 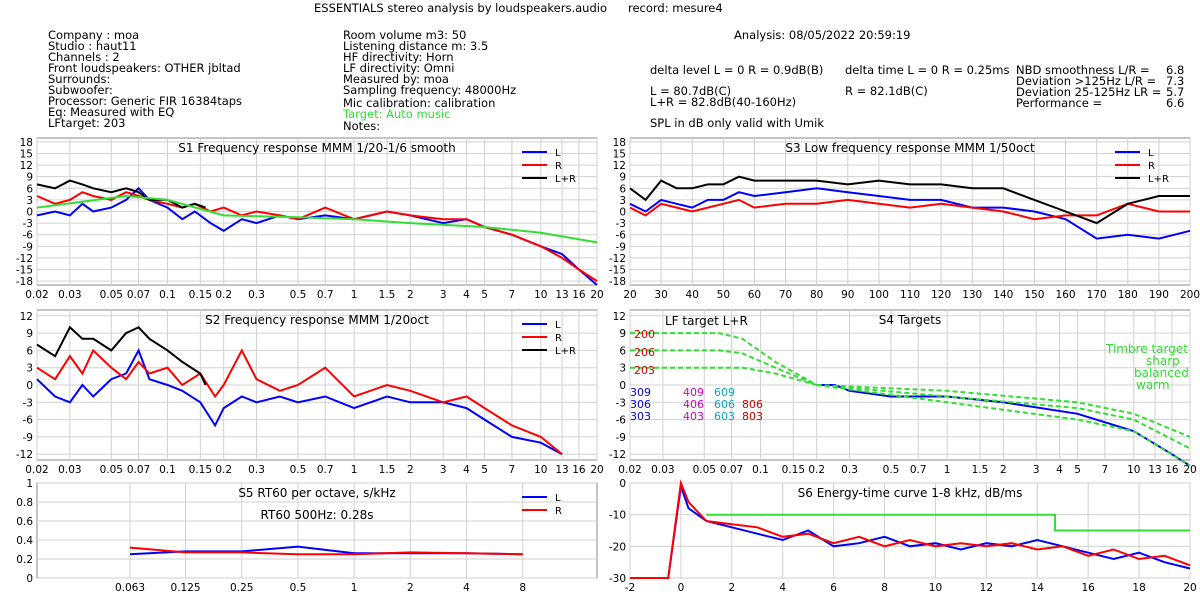 What do you see at coordinates (693, 404) in the screenshot?
I see `lf-curve-label: 406` at bounding box center [693, 404].